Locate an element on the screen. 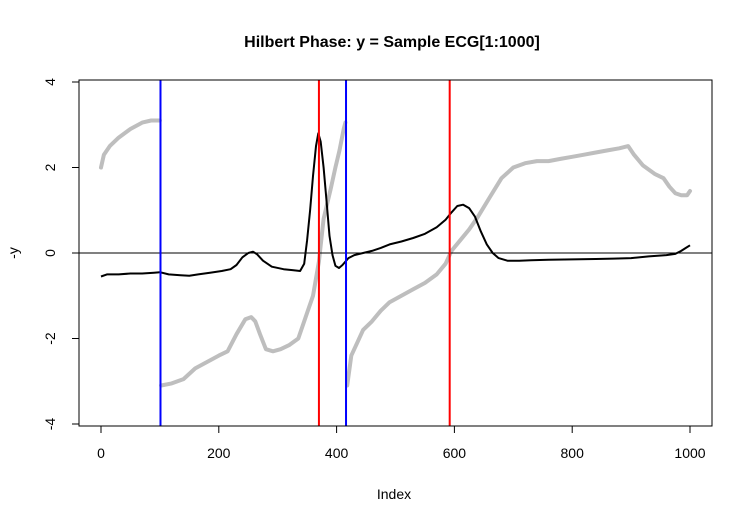  y-tick-label: 2 is located at coordinates (50, 167).